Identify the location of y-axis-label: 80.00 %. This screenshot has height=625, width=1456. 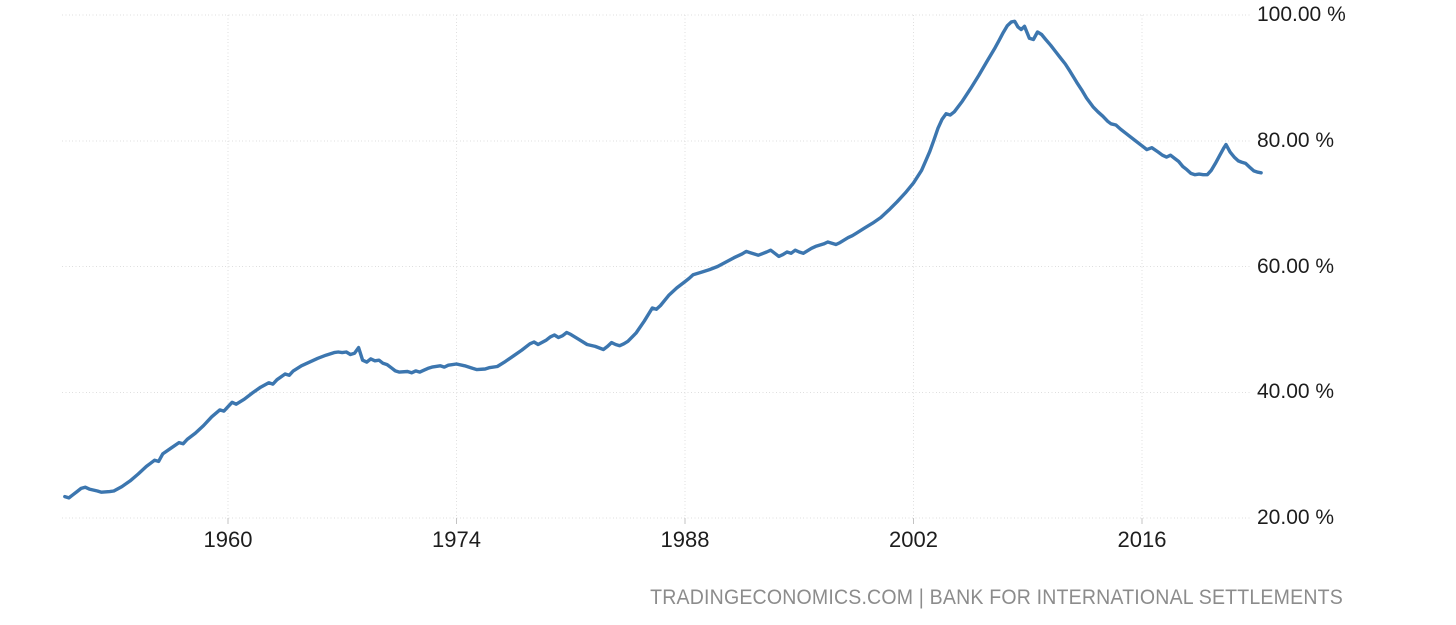
(1296, 140).